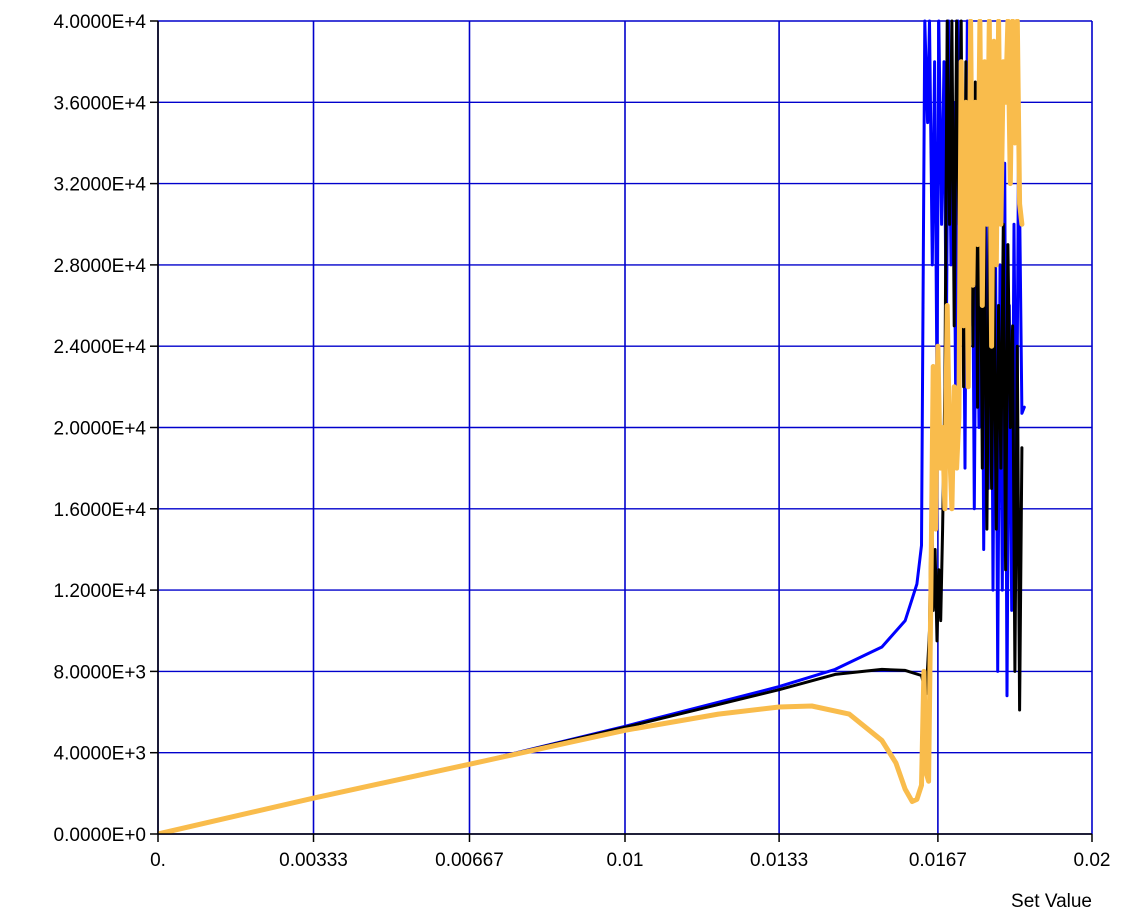  Describe the element at coordinates (100, 591) in the screenshot. I see `y-tick-label: 1.2000E+4` at that location.